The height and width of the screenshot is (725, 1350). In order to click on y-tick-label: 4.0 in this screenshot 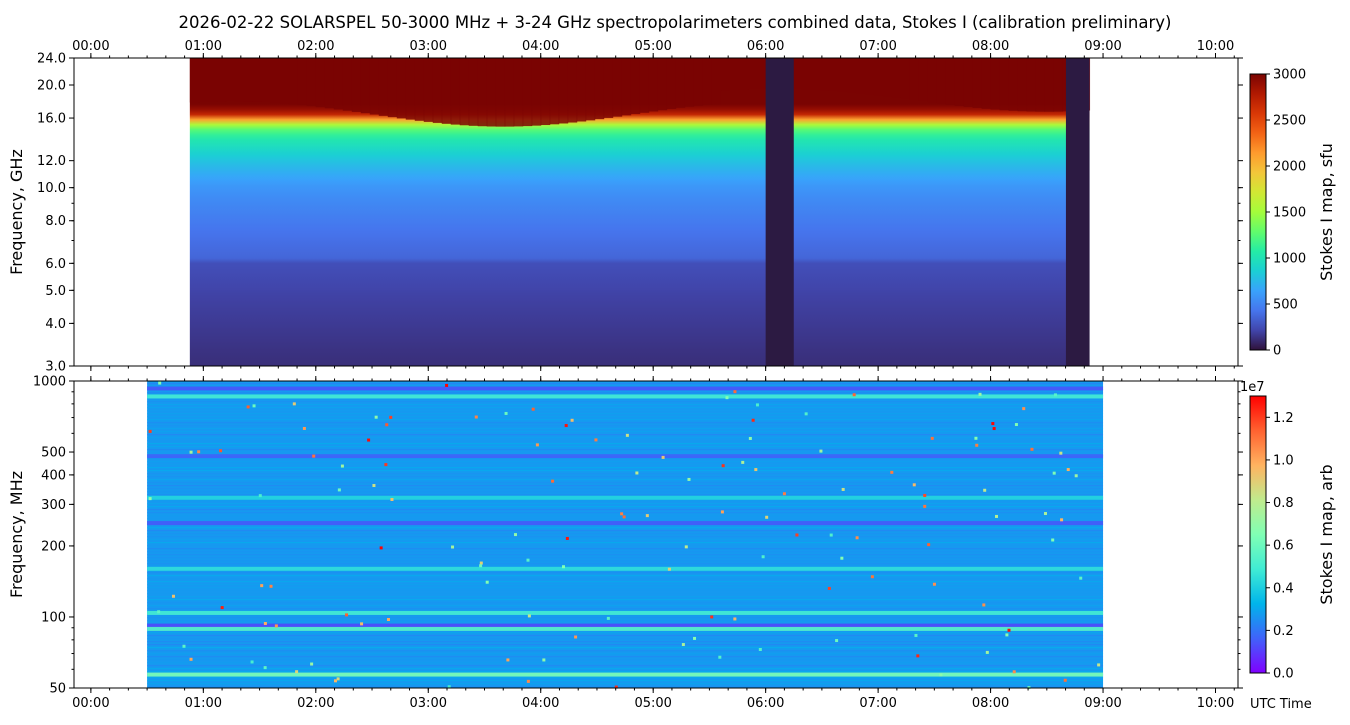, I will do `click(55, 324)`.